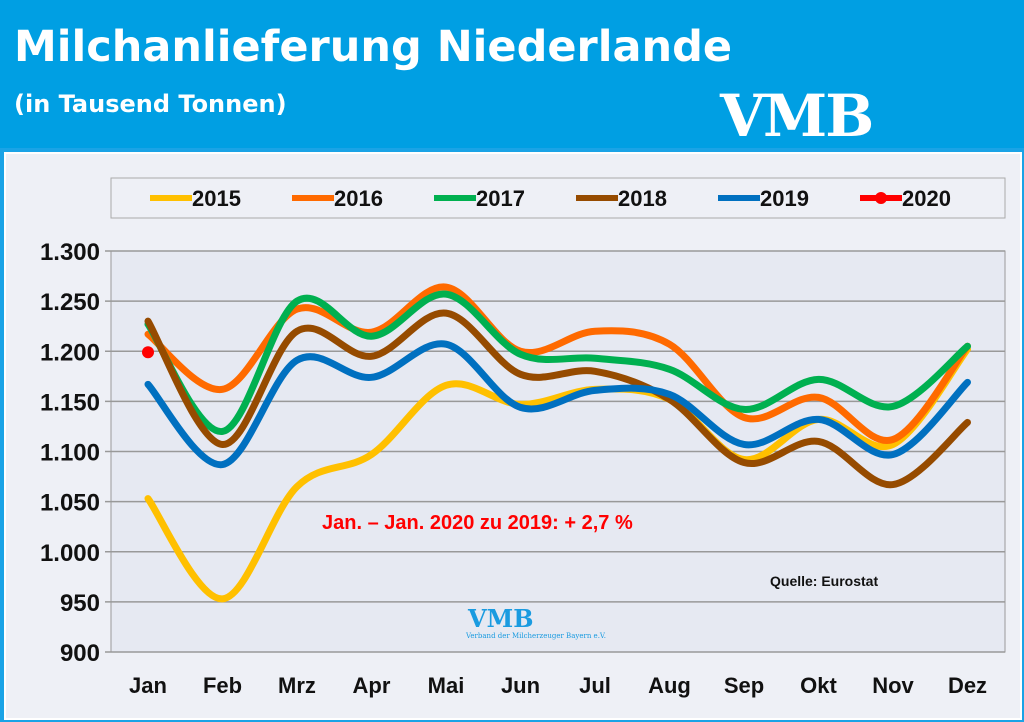 The width and height of the screenshot is (1024, 722). Describe the element at coordinates (446, 685) in the screenshot. I see `x-tick-label: Mai` at that location.